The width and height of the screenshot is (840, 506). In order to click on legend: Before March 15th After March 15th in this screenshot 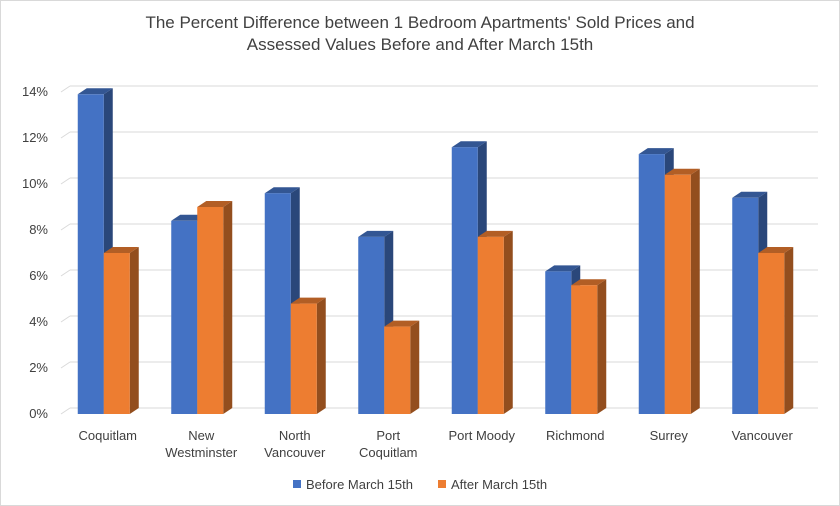, I will do `click(420, 484)`.